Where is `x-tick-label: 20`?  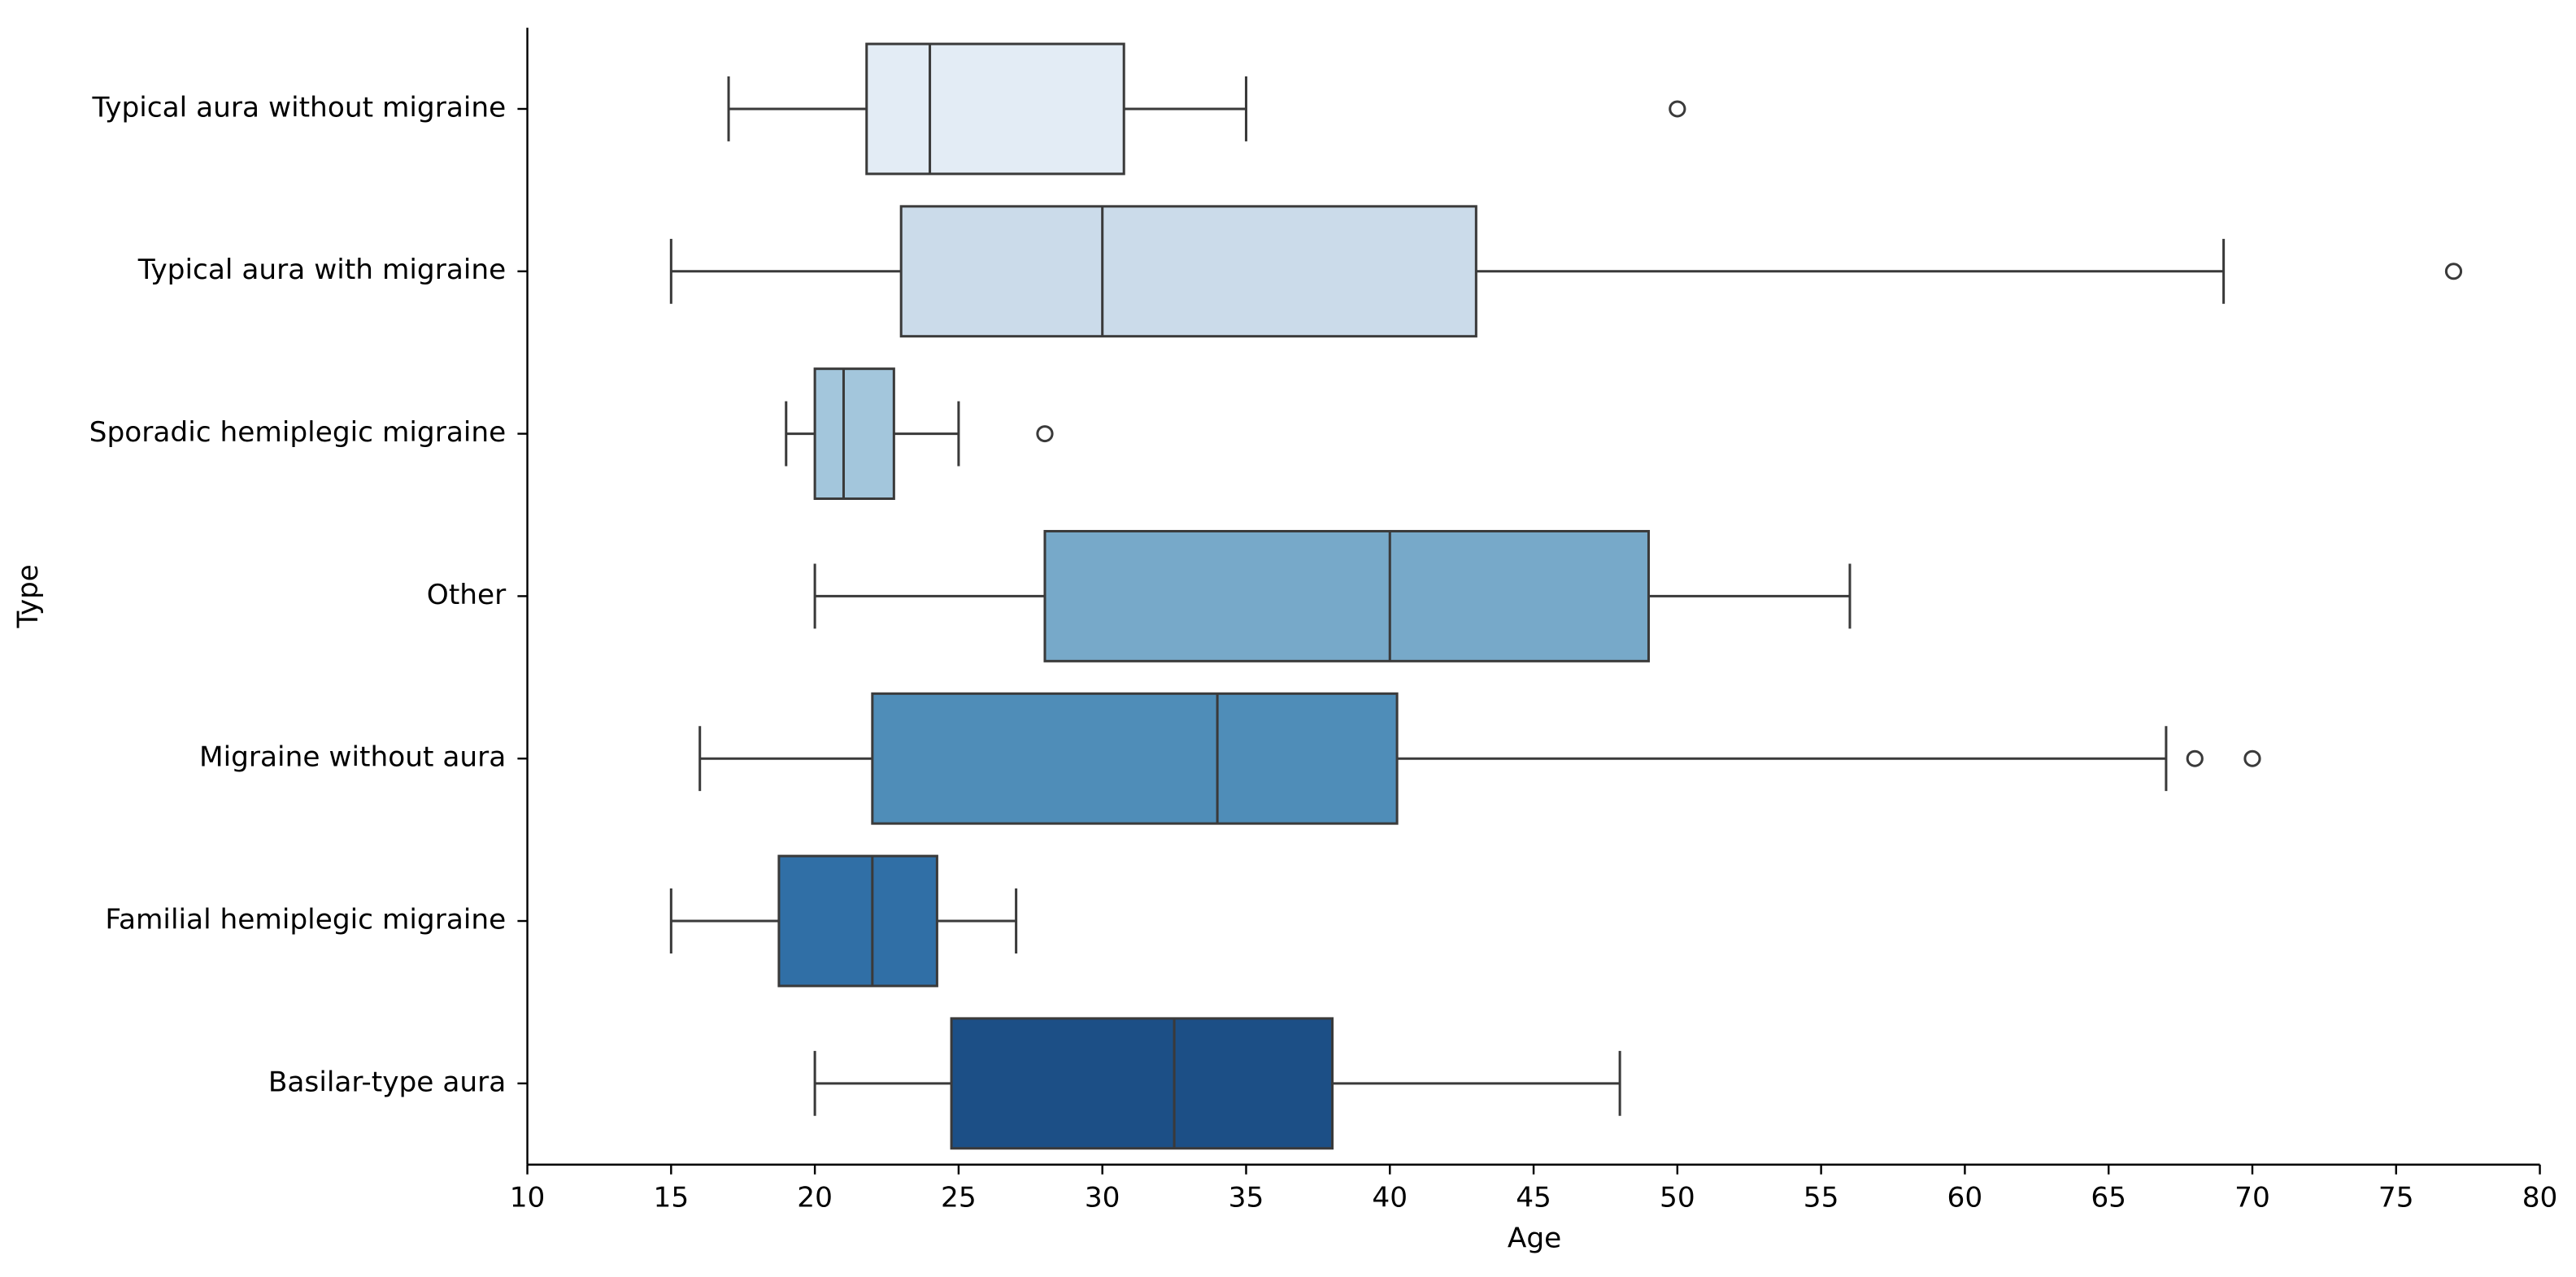
x-tick-label: 20 is located at coordinates (815, 1197).